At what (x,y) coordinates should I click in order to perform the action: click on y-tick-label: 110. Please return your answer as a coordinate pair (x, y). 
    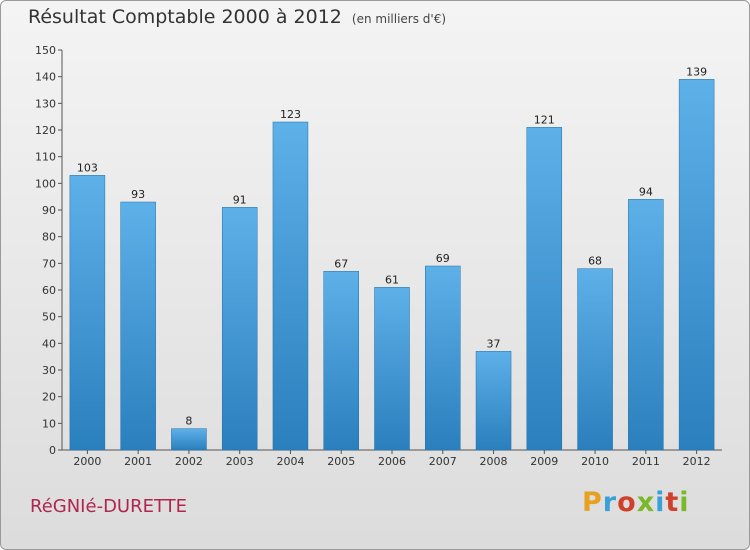
    Looking at the image, I should click on (45, 157).